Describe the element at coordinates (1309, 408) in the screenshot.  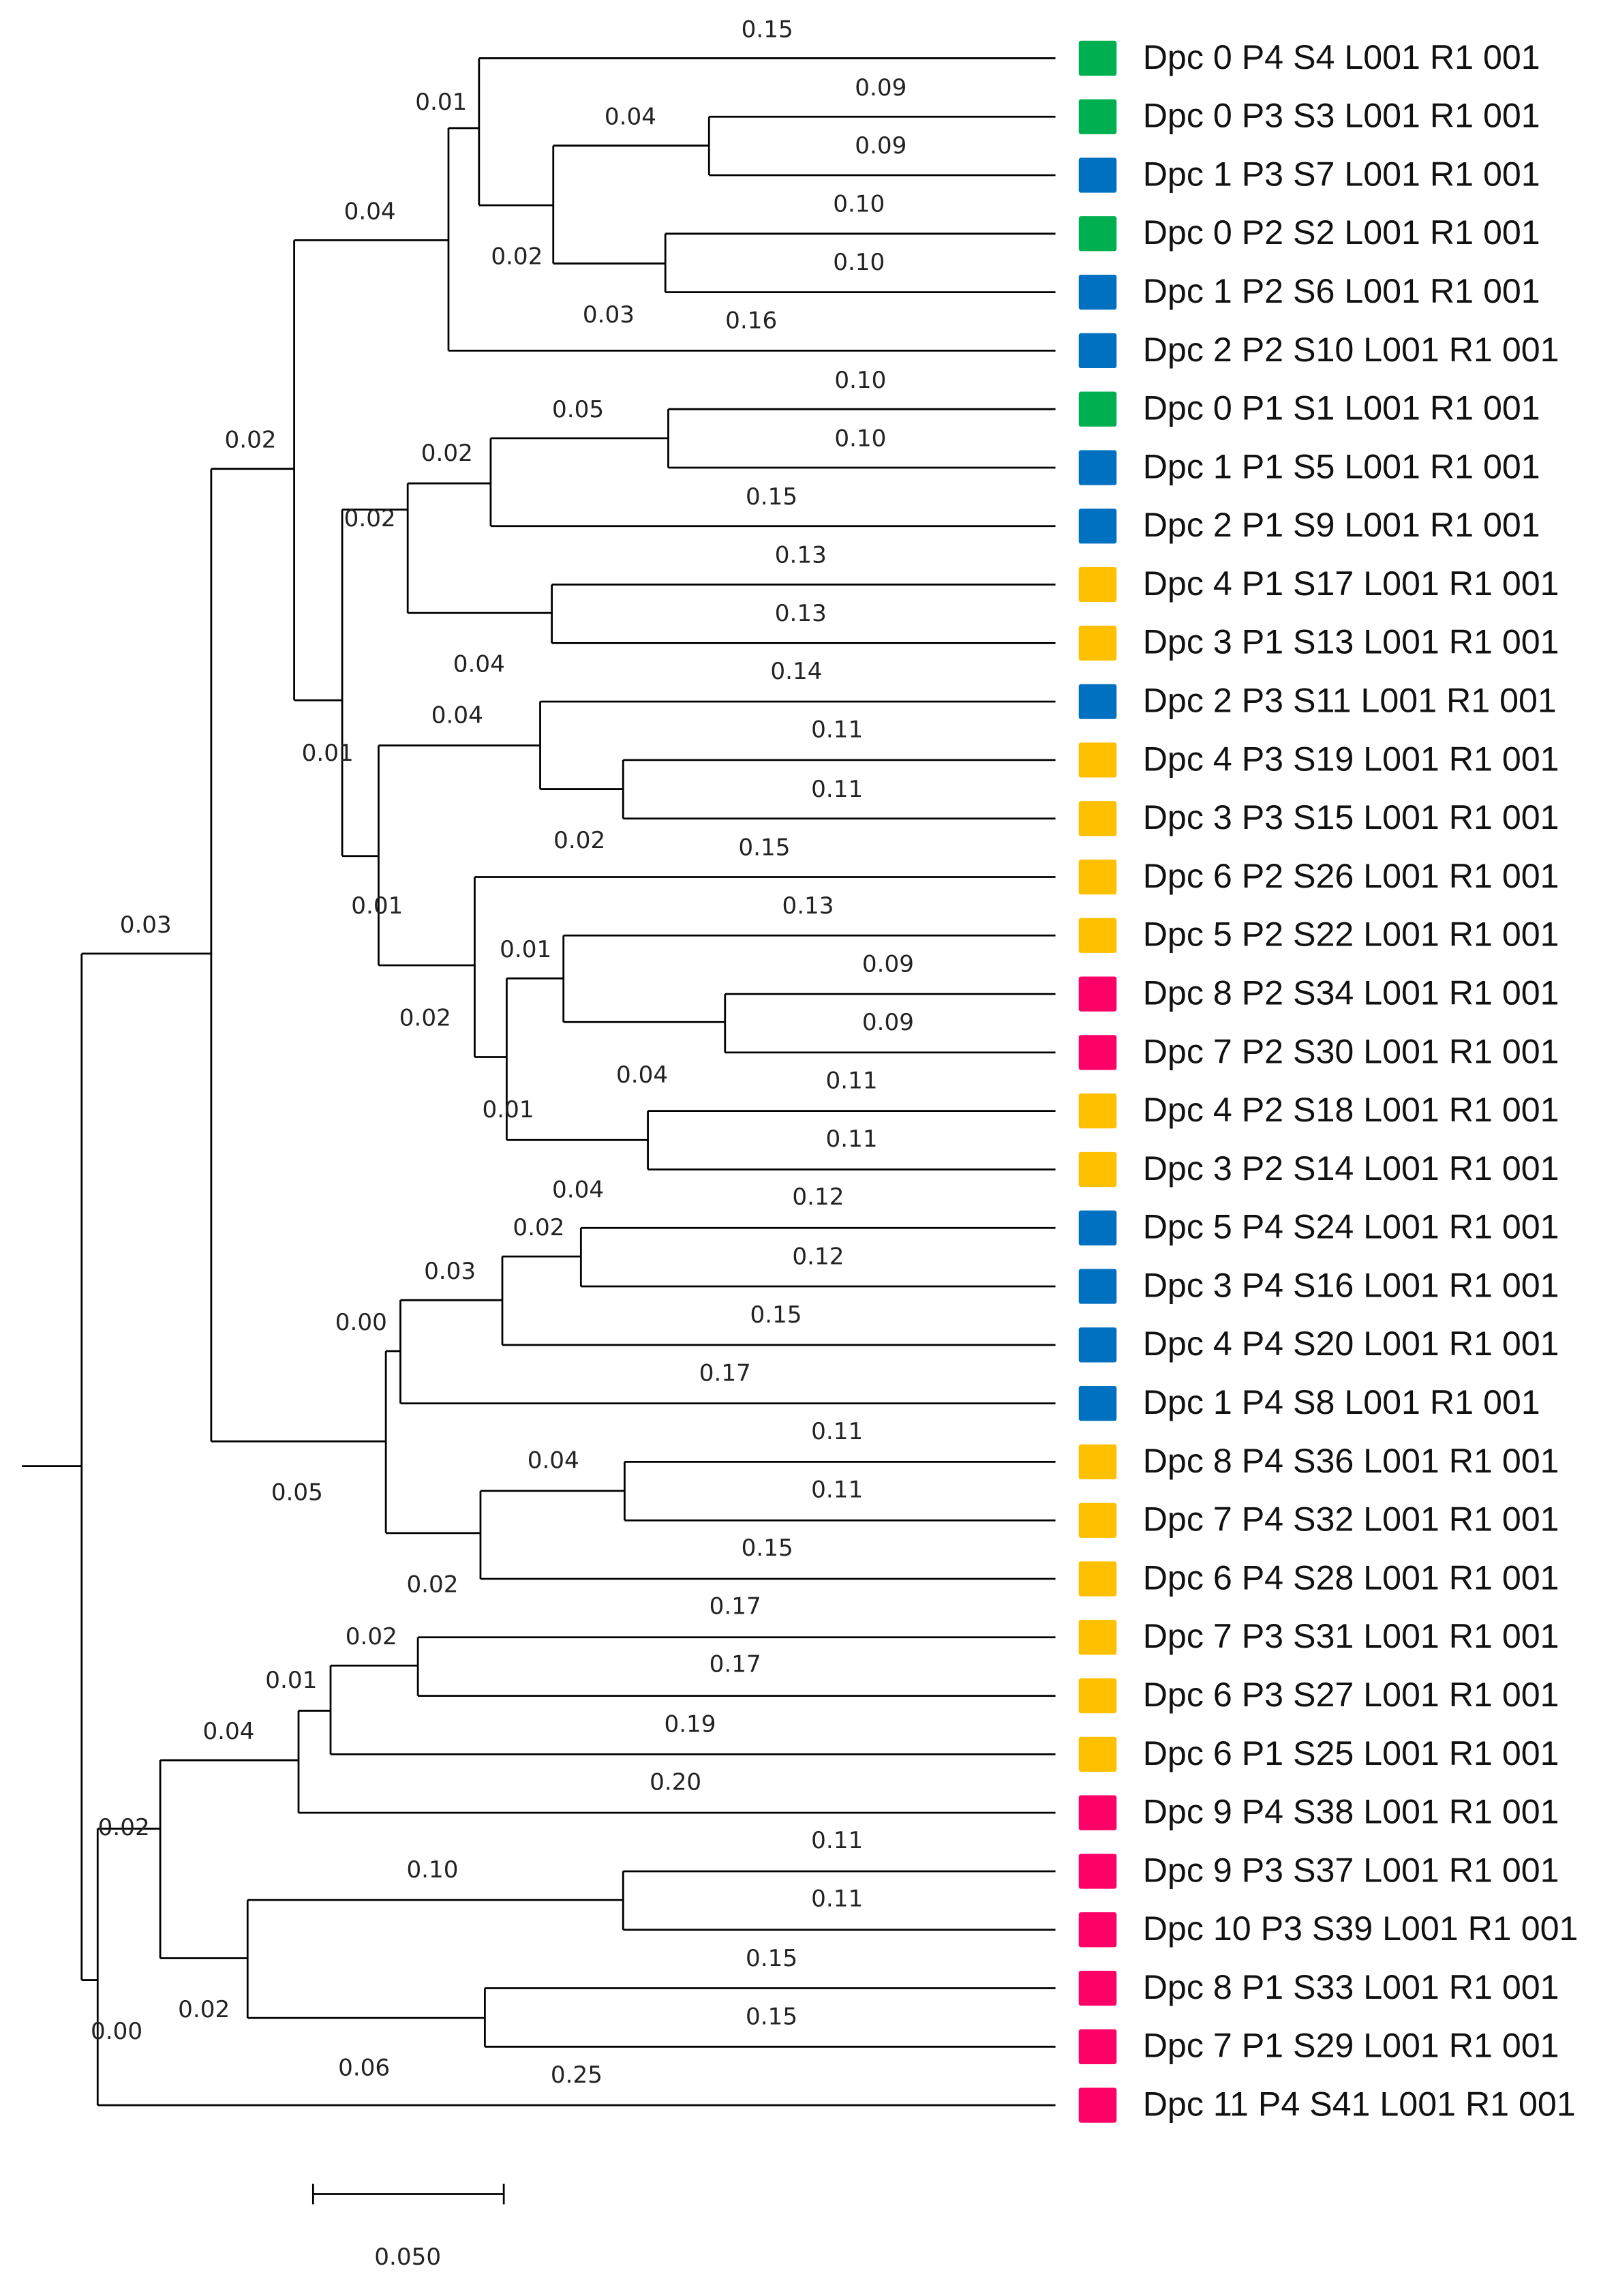
I see `leaf: Dpc 0 P1 S1 L001 R1 001` at that location.